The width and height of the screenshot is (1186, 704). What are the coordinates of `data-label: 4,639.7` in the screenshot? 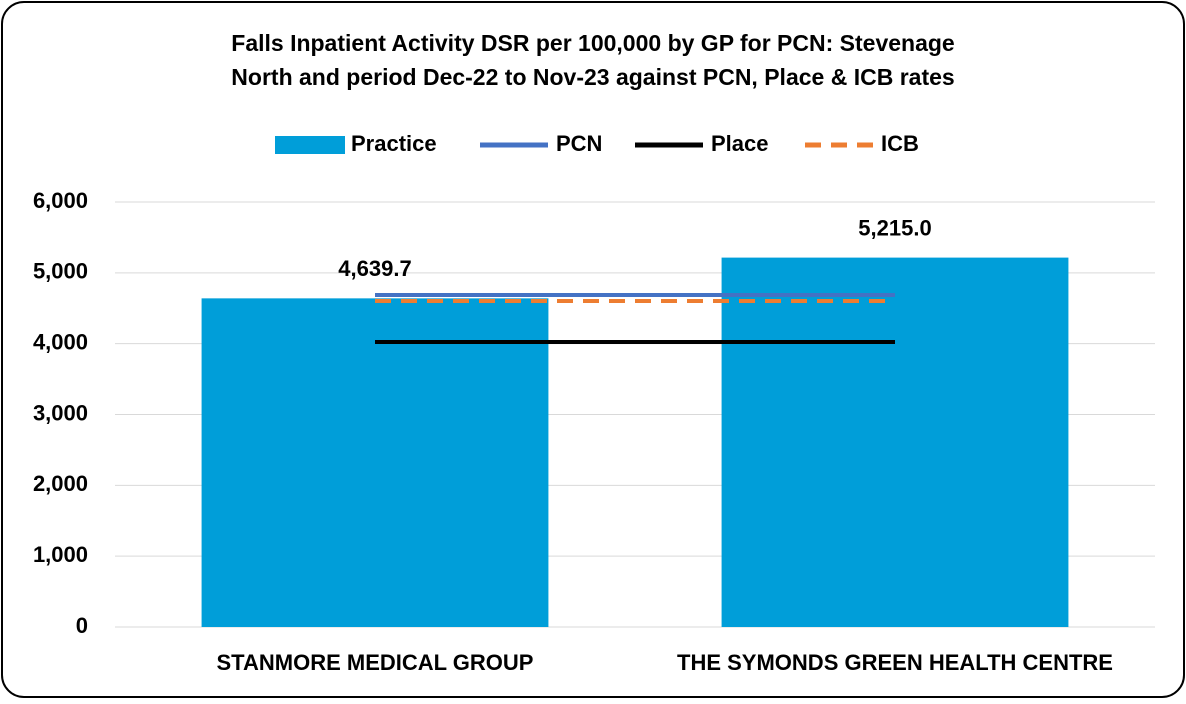 It's located at (374, 268).